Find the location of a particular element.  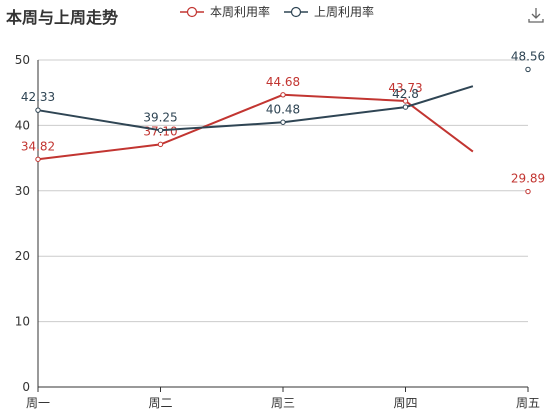

data-label: 43.73 is located at coordinates (405, 88).